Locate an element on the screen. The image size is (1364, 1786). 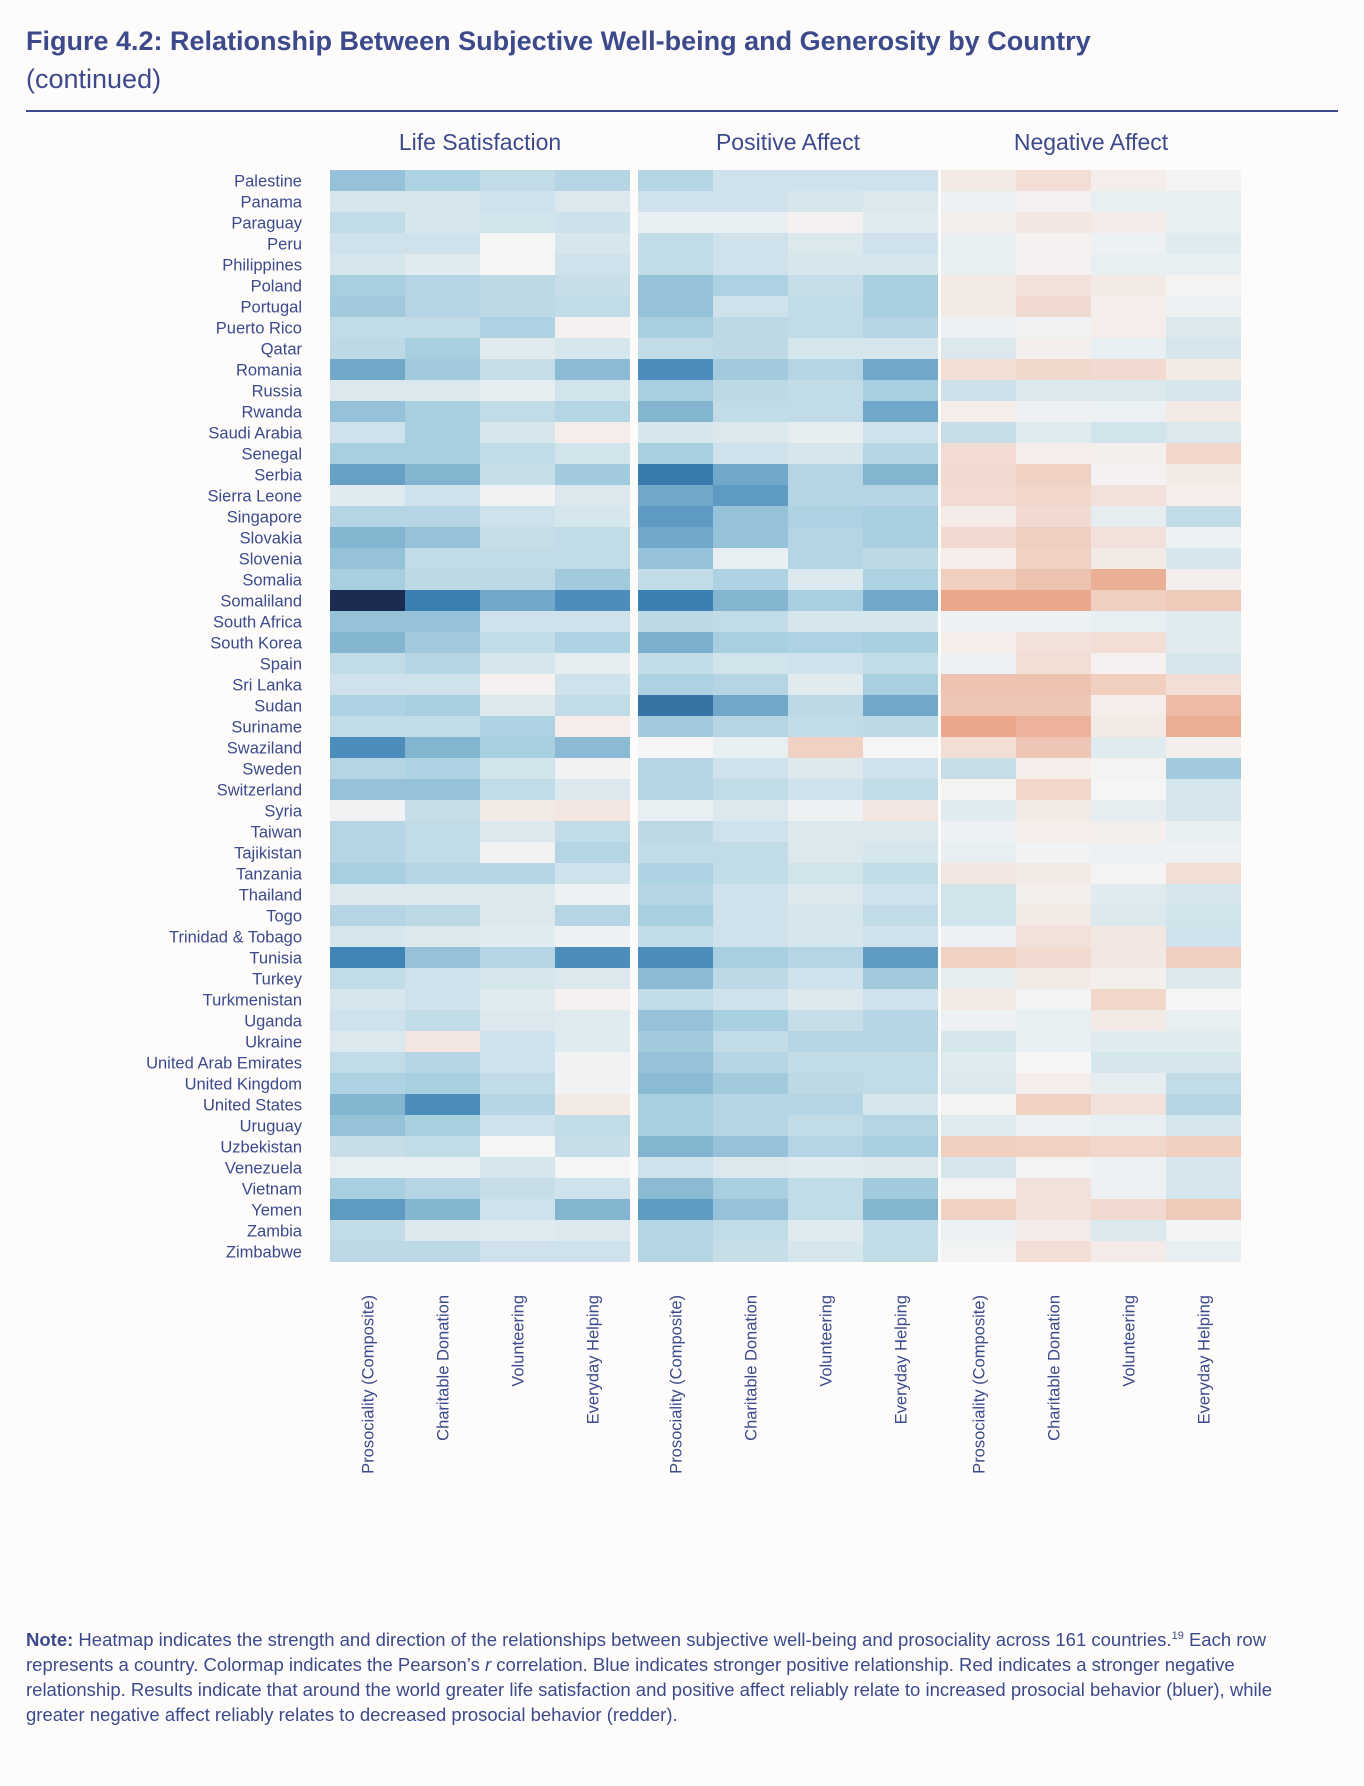
row-label-united-arab-emirates: United Arab Emirates is located at coordinates (224, 1064).